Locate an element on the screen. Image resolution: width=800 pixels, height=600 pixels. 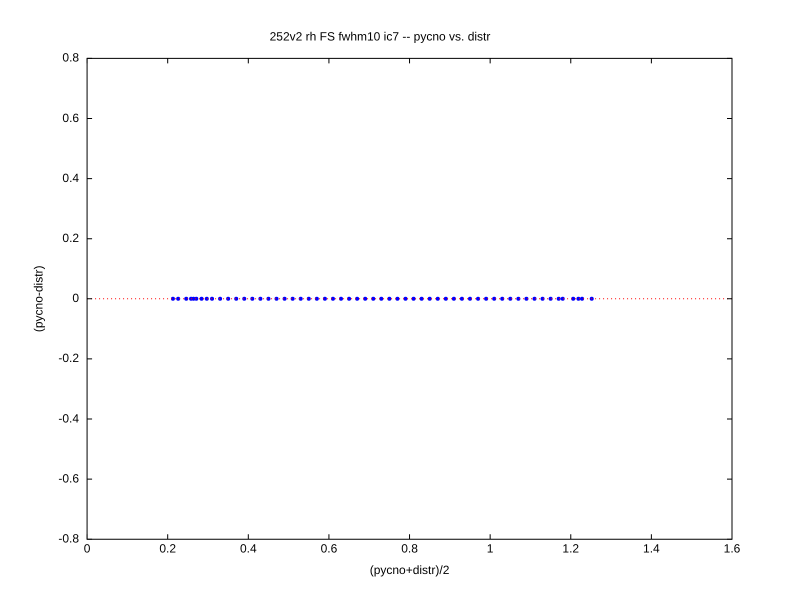
y-tick-label: -0.2 is located at coordinates (69, 358).